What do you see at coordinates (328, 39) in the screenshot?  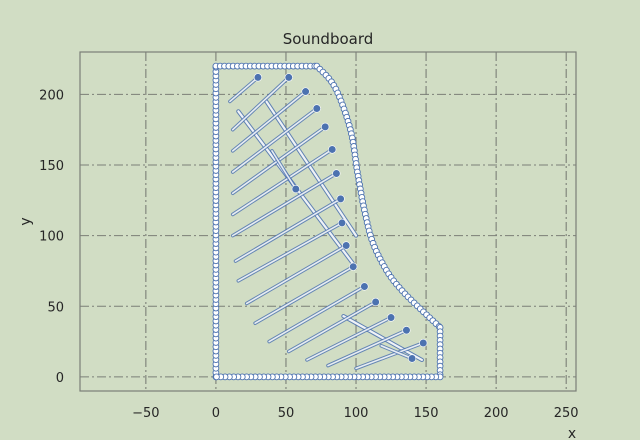 I see `chart-title: Soundboard` at bounding box center [328, 39].